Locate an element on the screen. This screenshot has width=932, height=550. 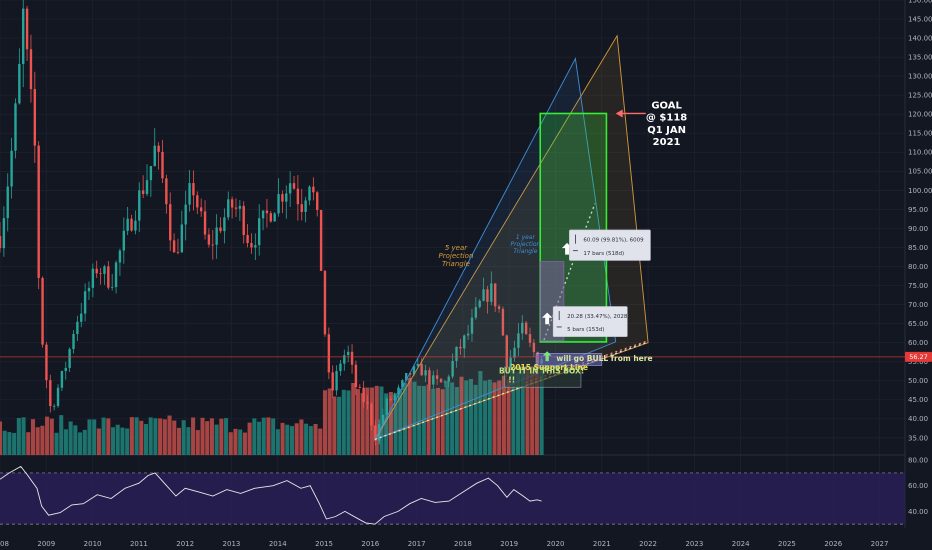
price-tick-label: 85.00 is located at coordinates (918, 248).